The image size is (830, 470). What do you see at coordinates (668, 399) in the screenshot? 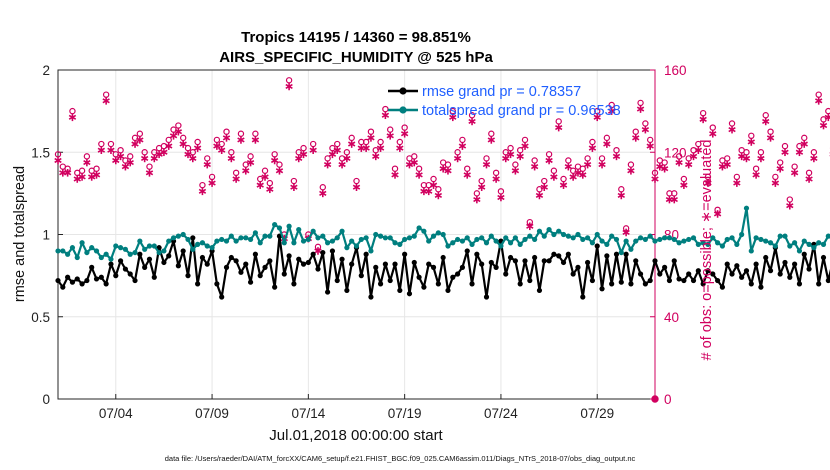
I see `y-right-tick-label: 0` at bounding box center [668, 399].